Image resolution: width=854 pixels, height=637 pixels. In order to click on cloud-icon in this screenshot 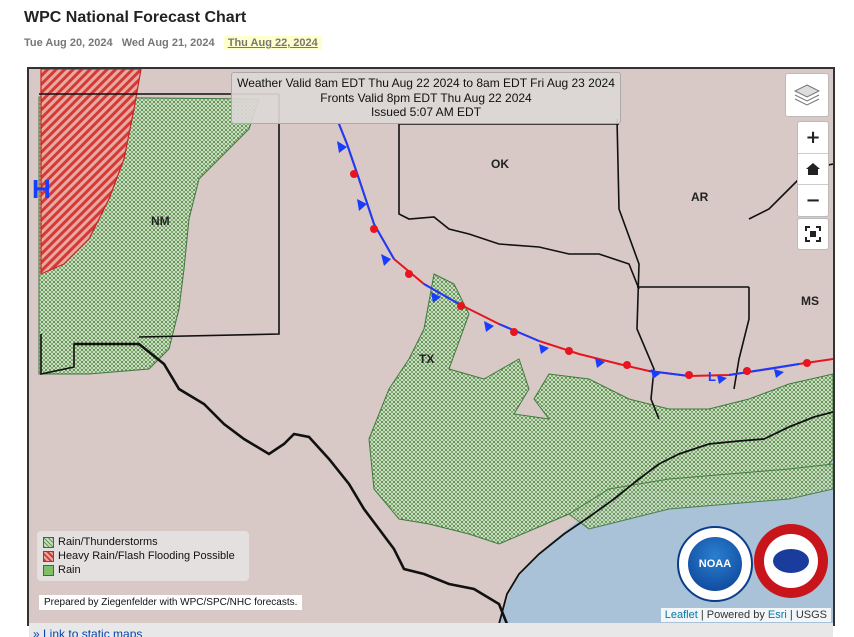, I will do `click(791, 561)`.